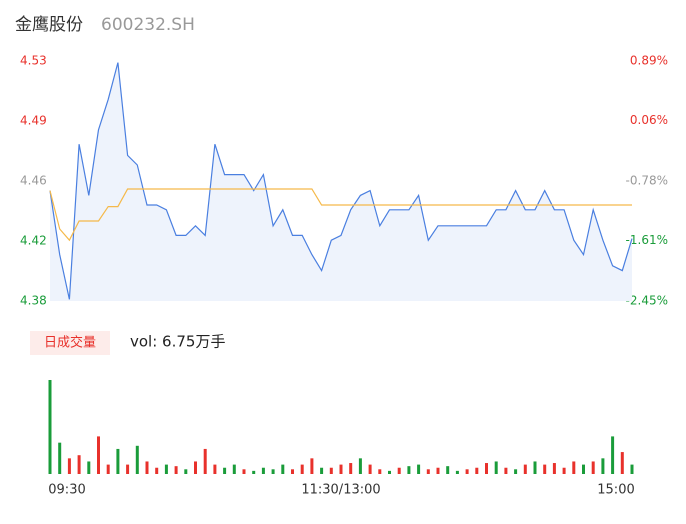 Image resolution: width=686 pixels, height=524 pixels. I want to click on y-tick-label: 4.38, so click(33, 301).